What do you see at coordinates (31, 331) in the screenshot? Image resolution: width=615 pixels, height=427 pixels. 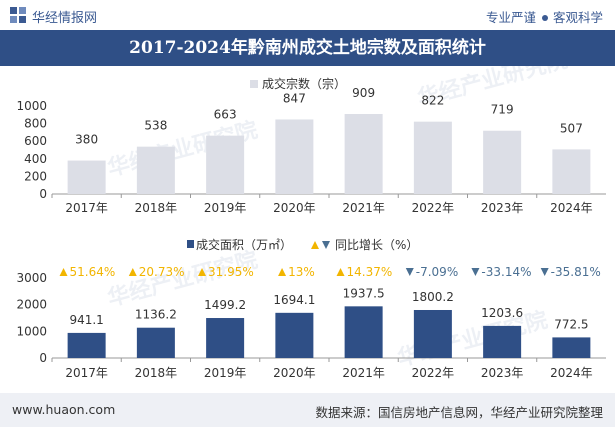 I see `area-y-tick-label: 1000` at bounding box center [31, 331].